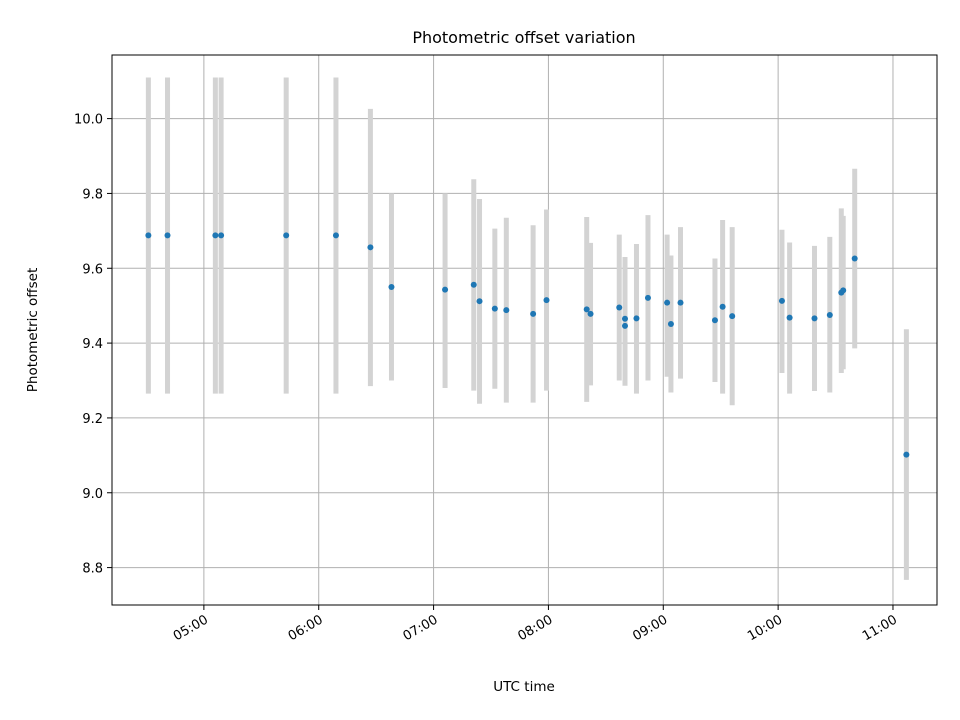 This screenshot has height=720, width=960. What do you see at coordinates (92, 194) in the screenshot?
I see `y-tick-label: 9.8` at bounding box center [92, 194].